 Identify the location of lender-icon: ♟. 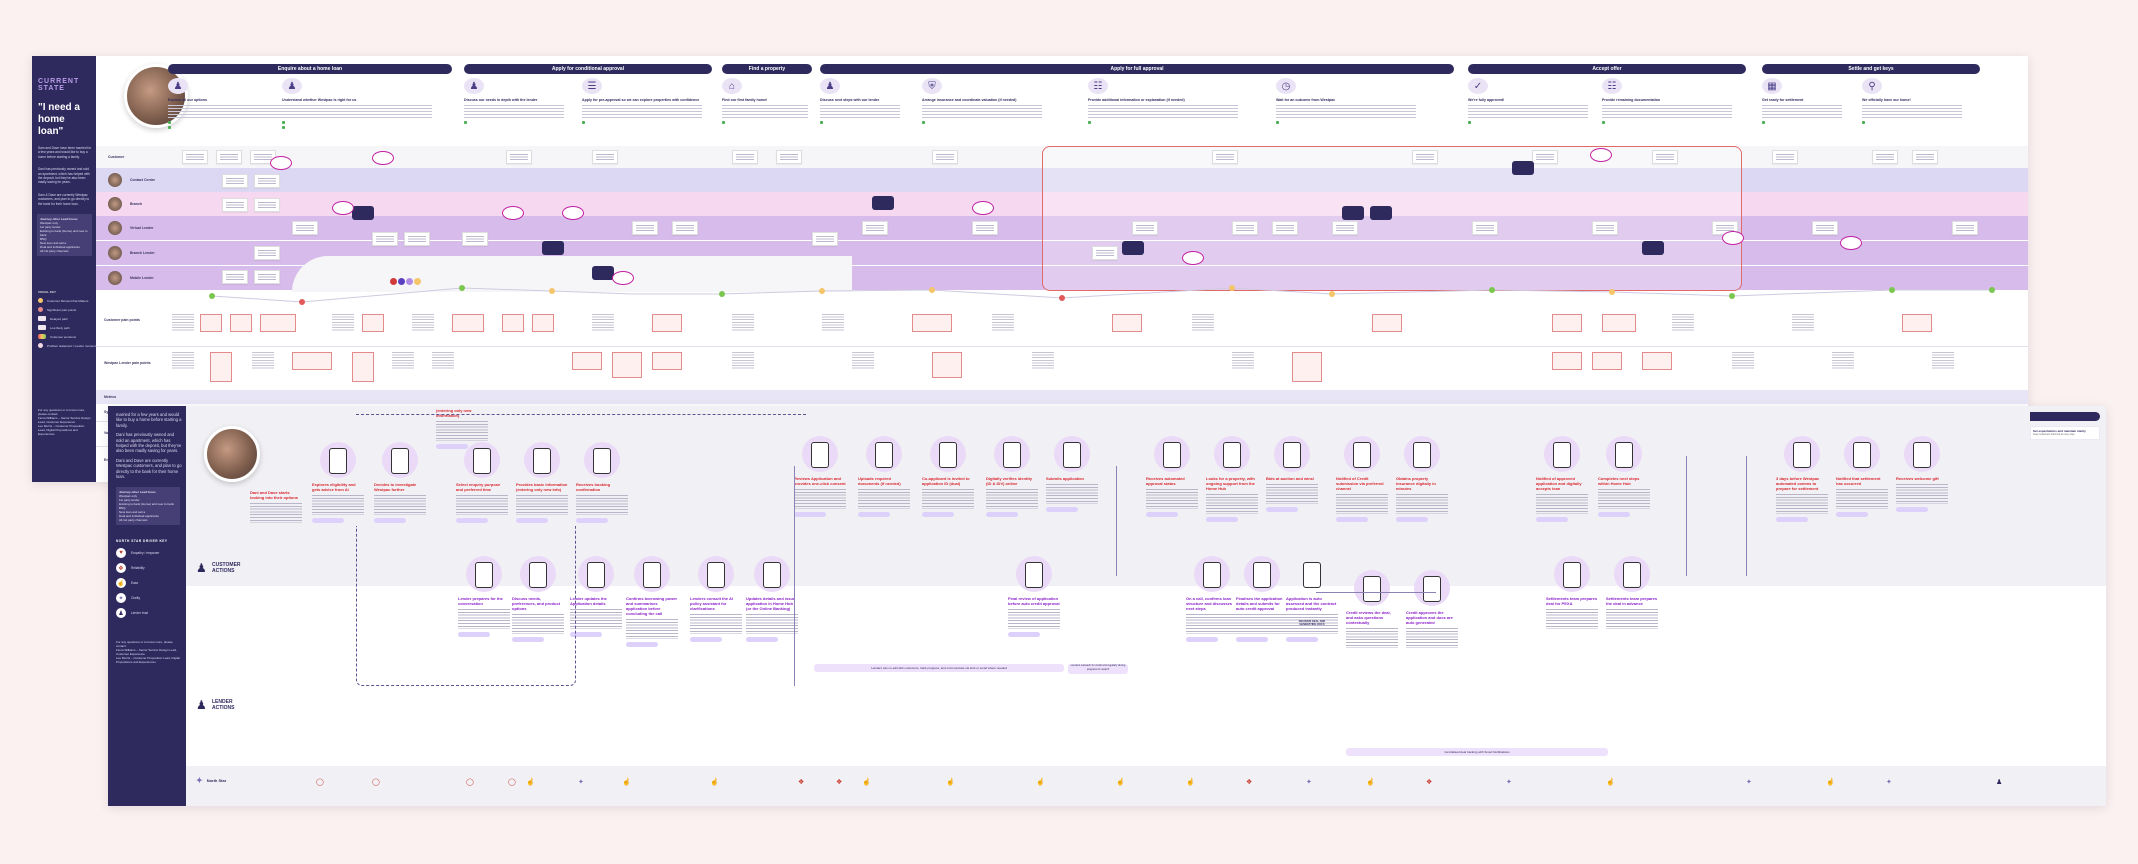
(201, 705).